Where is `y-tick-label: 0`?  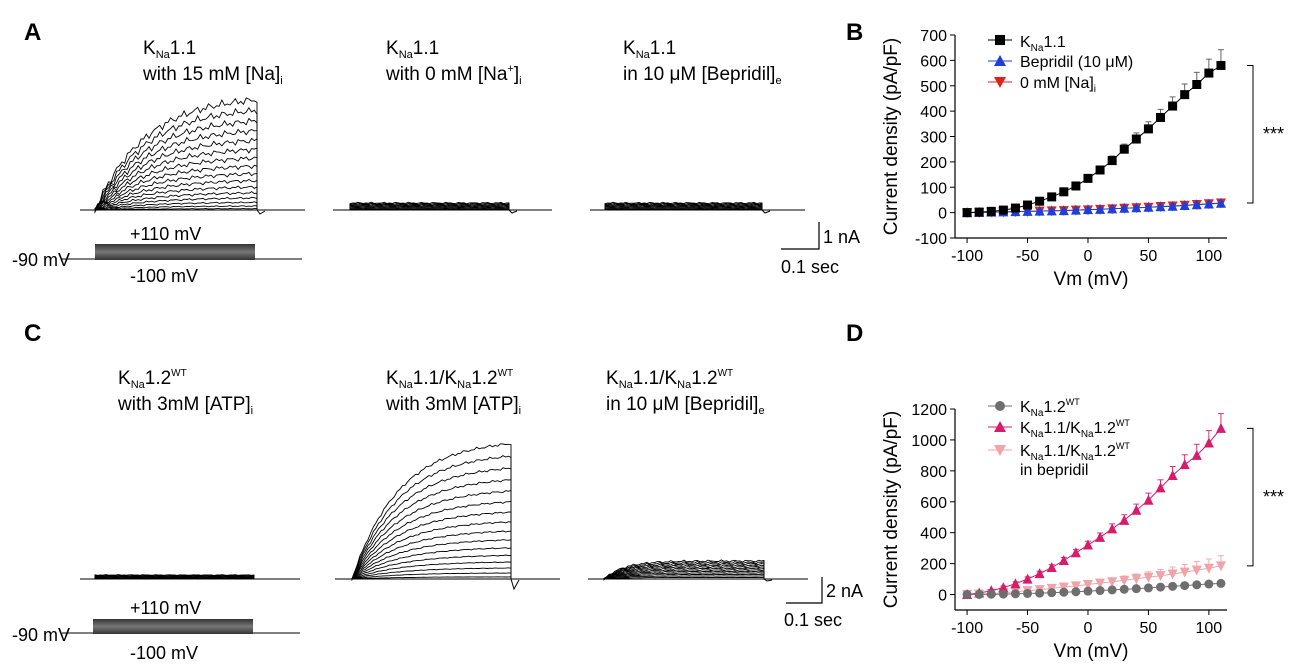
y-tick-label: 0 is located at coordinates (942, 596).